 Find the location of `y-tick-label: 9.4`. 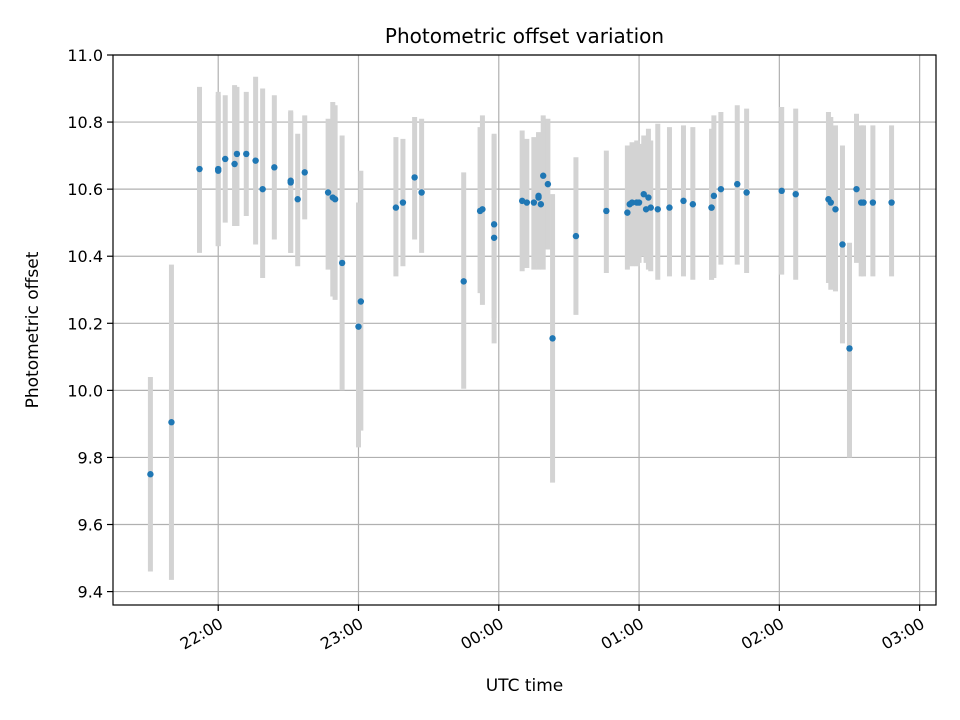

y-tick-label: 9.4 is located at coordinates (90, 592).